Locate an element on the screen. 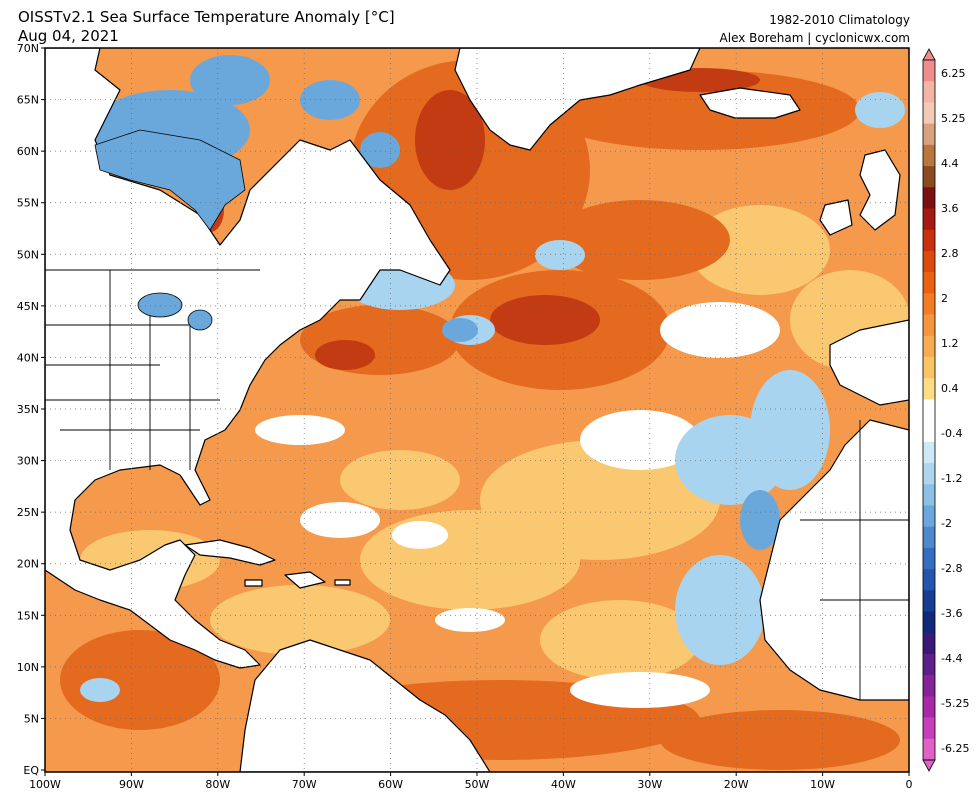  colorbar-tick-label: -2.8 is located at coordinates (951, 568).